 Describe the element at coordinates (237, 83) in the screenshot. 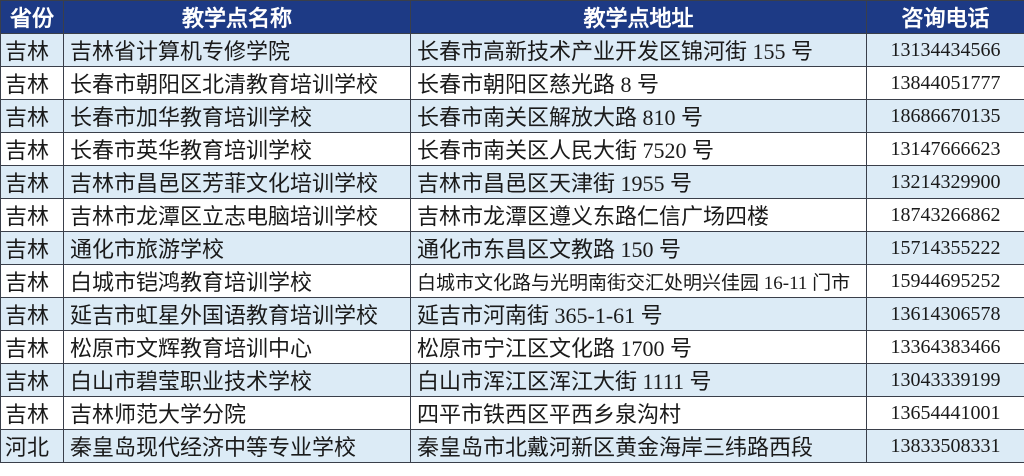

I see `name-cell: 长春市朝阳区北清教育培训学校` at that location.